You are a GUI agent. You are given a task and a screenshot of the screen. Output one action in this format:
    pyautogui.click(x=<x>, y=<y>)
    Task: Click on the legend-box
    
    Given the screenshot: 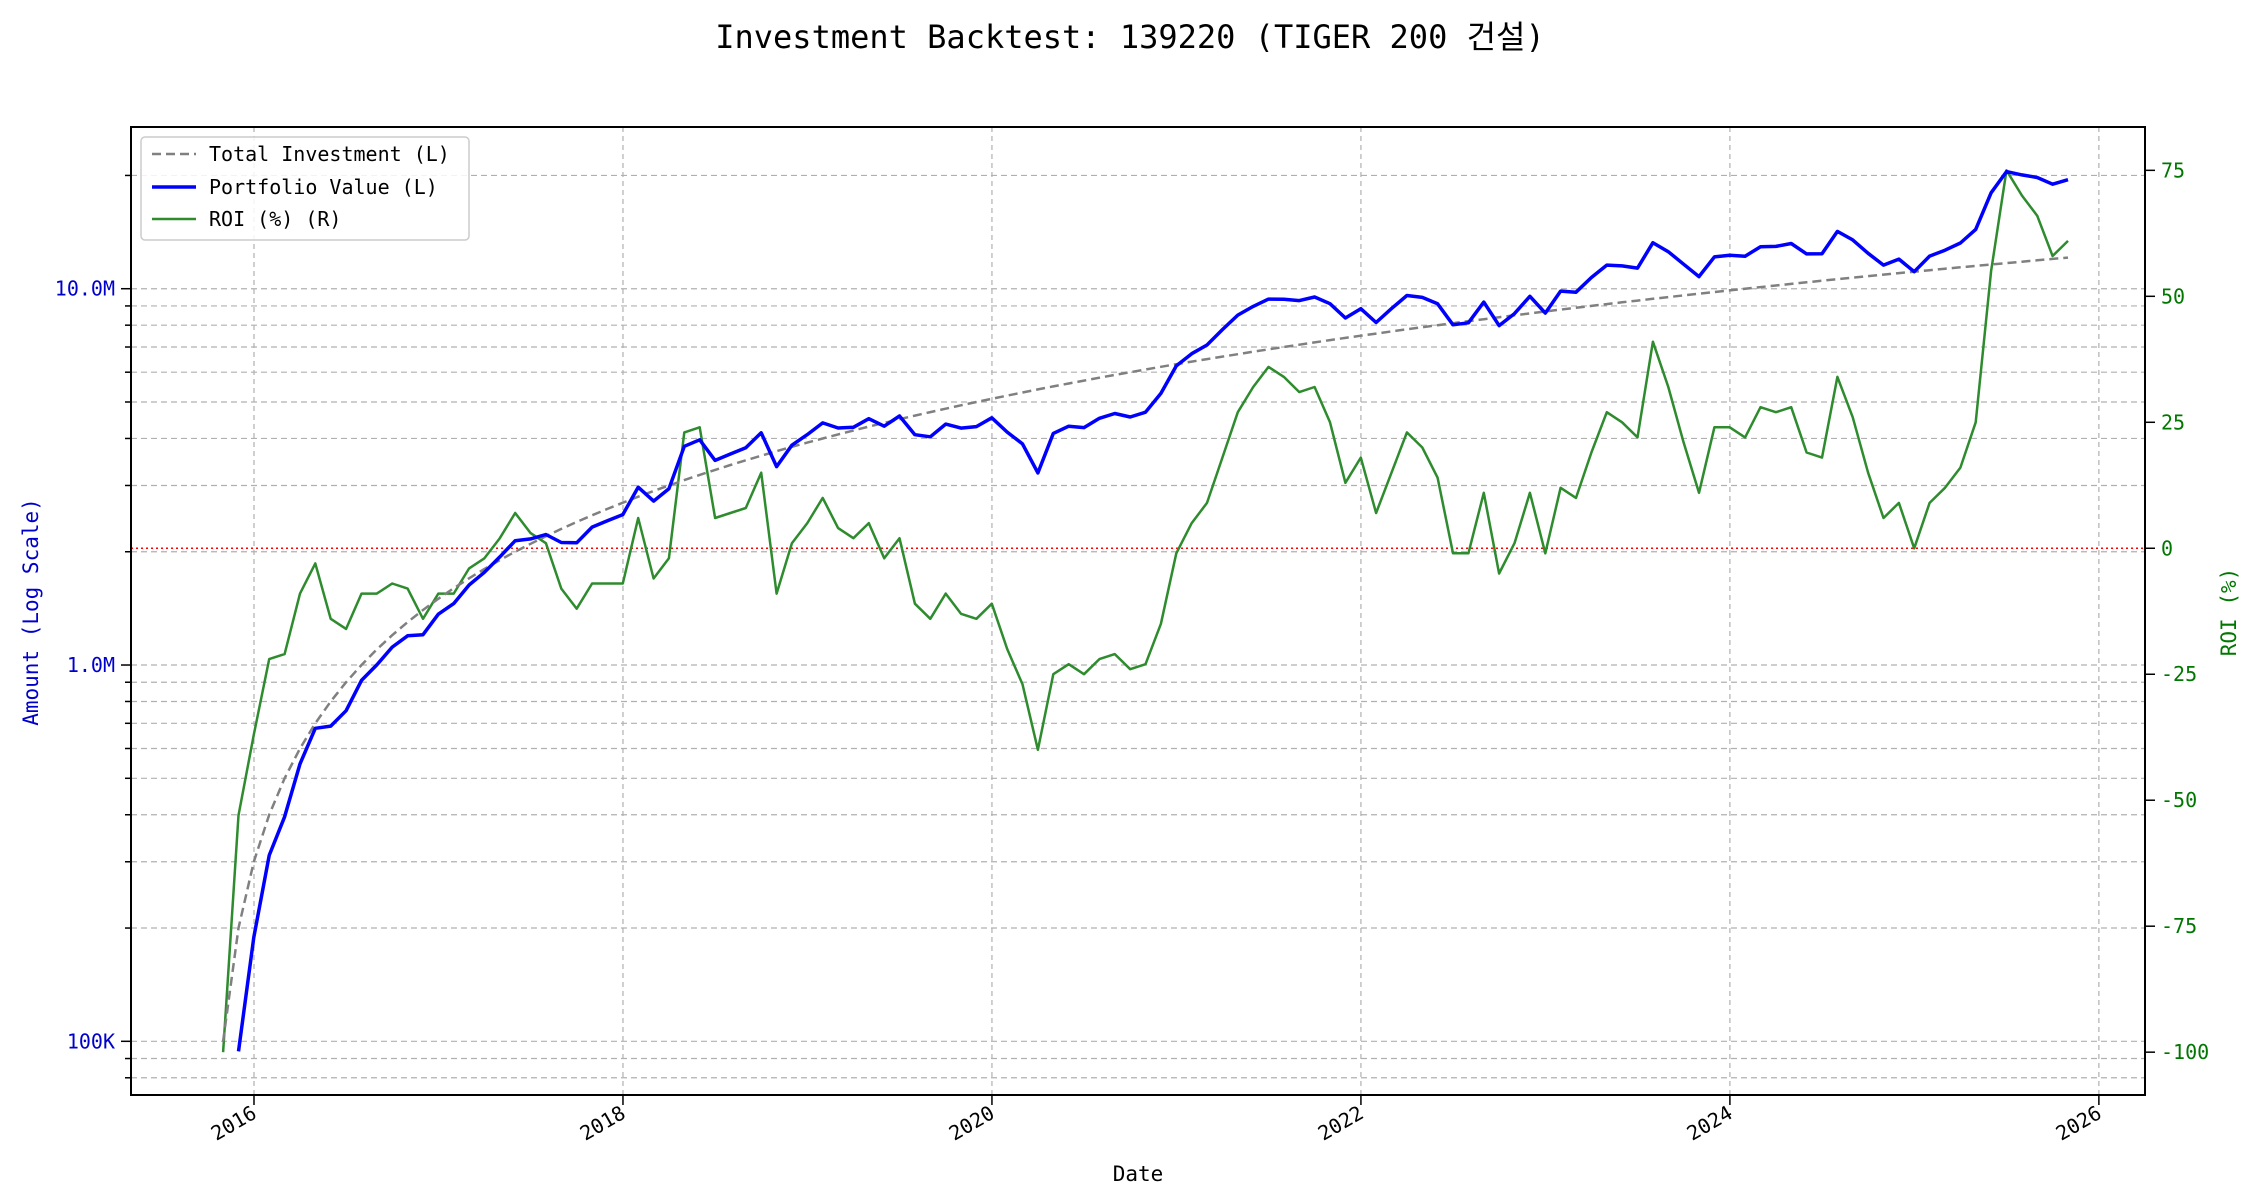 What is the action you would take?
    pyautogui.click(x=305, y=188)
    